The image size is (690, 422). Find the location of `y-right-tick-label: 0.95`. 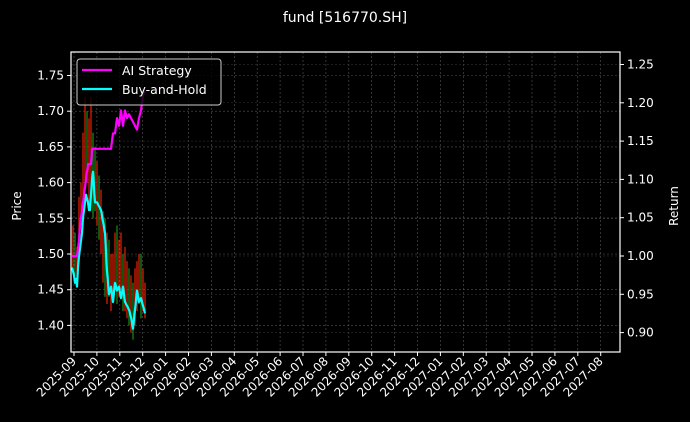

y-right-tick-label: 0.95 is located at coordinates (640, 294).